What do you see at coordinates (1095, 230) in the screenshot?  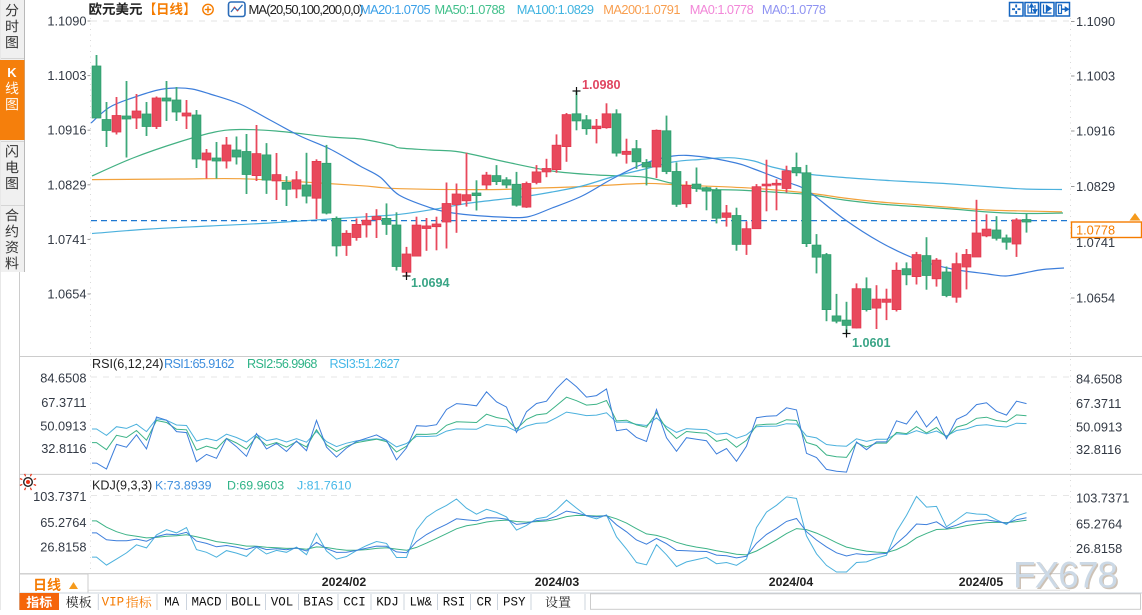 I see `svg-text: 1.0778` at bounding box center [1095, 230].